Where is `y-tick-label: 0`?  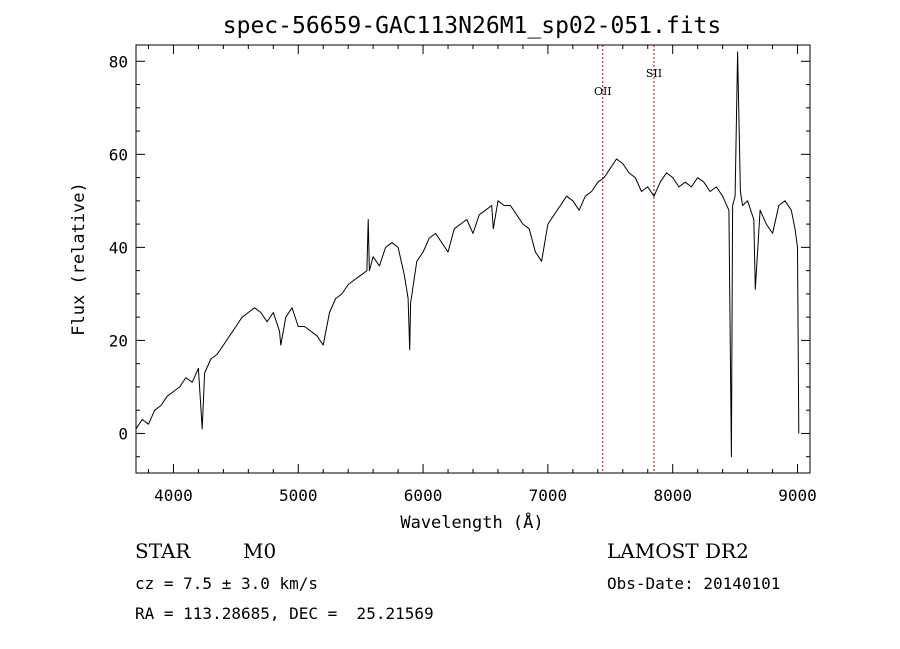 y-tick-label: 0 is located at coordinates (123, 433).